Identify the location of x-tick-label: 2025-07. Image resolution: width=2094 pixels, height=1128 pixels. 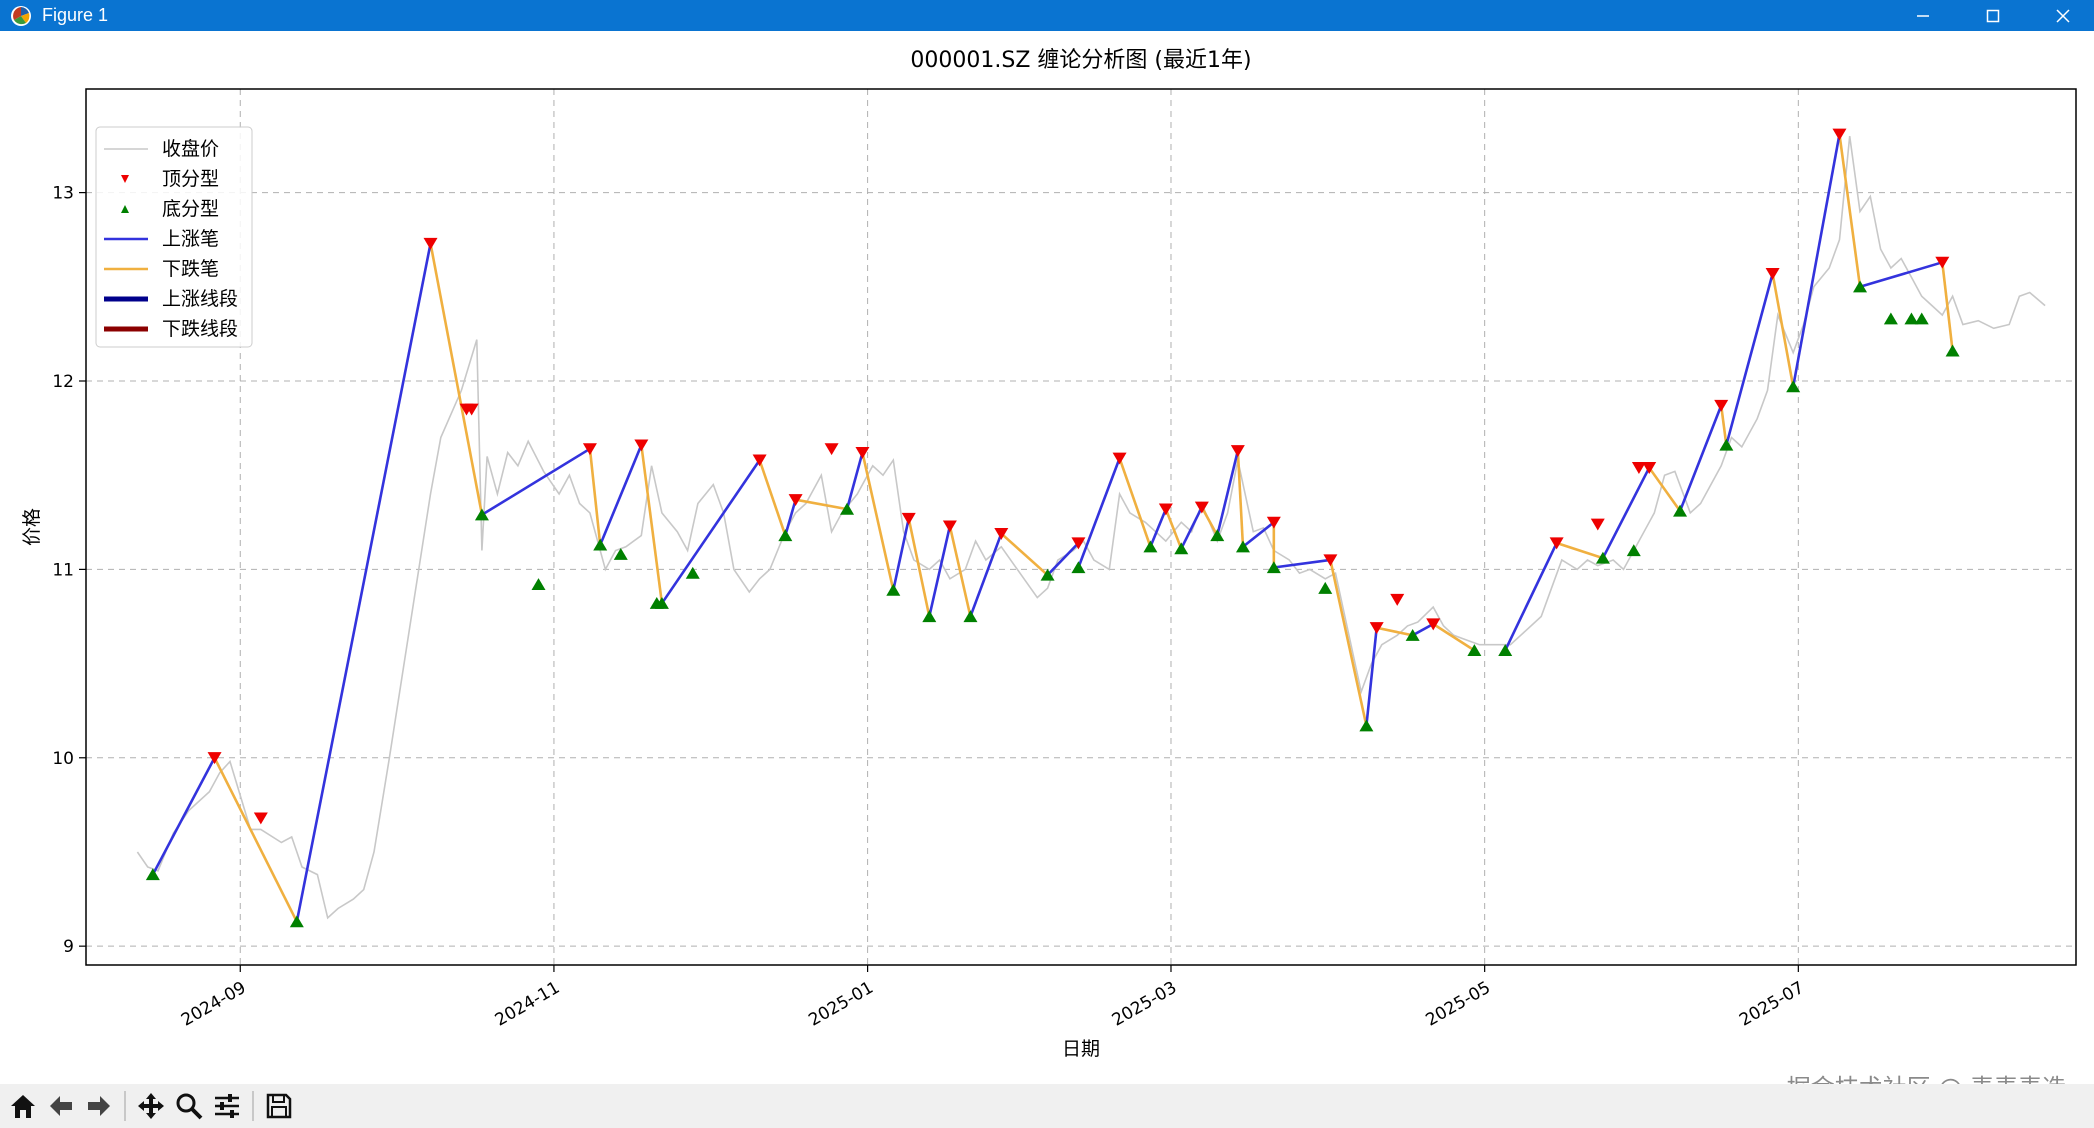
(1772, 1004).